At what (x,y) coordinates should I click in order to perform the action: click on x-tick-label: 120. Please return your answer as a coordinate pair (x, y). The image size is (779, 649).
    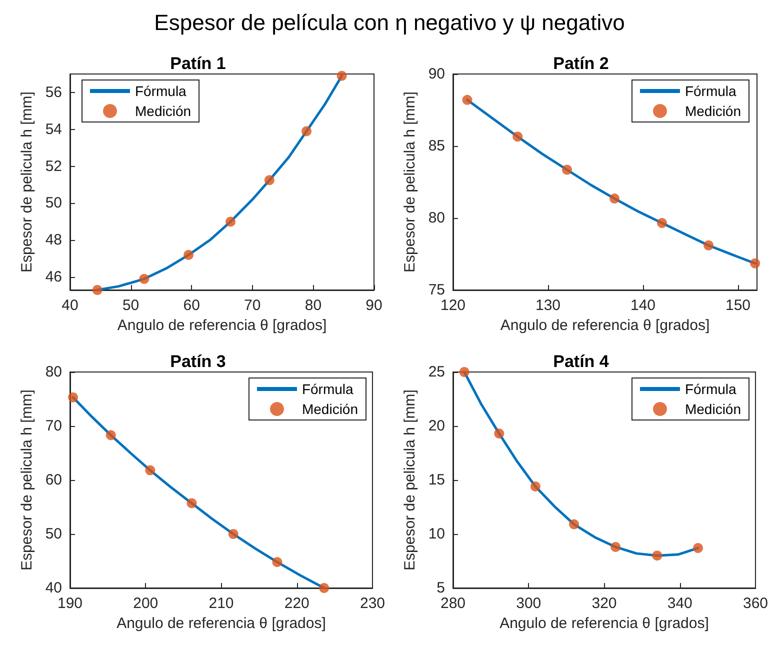
    Looking at the image, I should click on (453, 305).